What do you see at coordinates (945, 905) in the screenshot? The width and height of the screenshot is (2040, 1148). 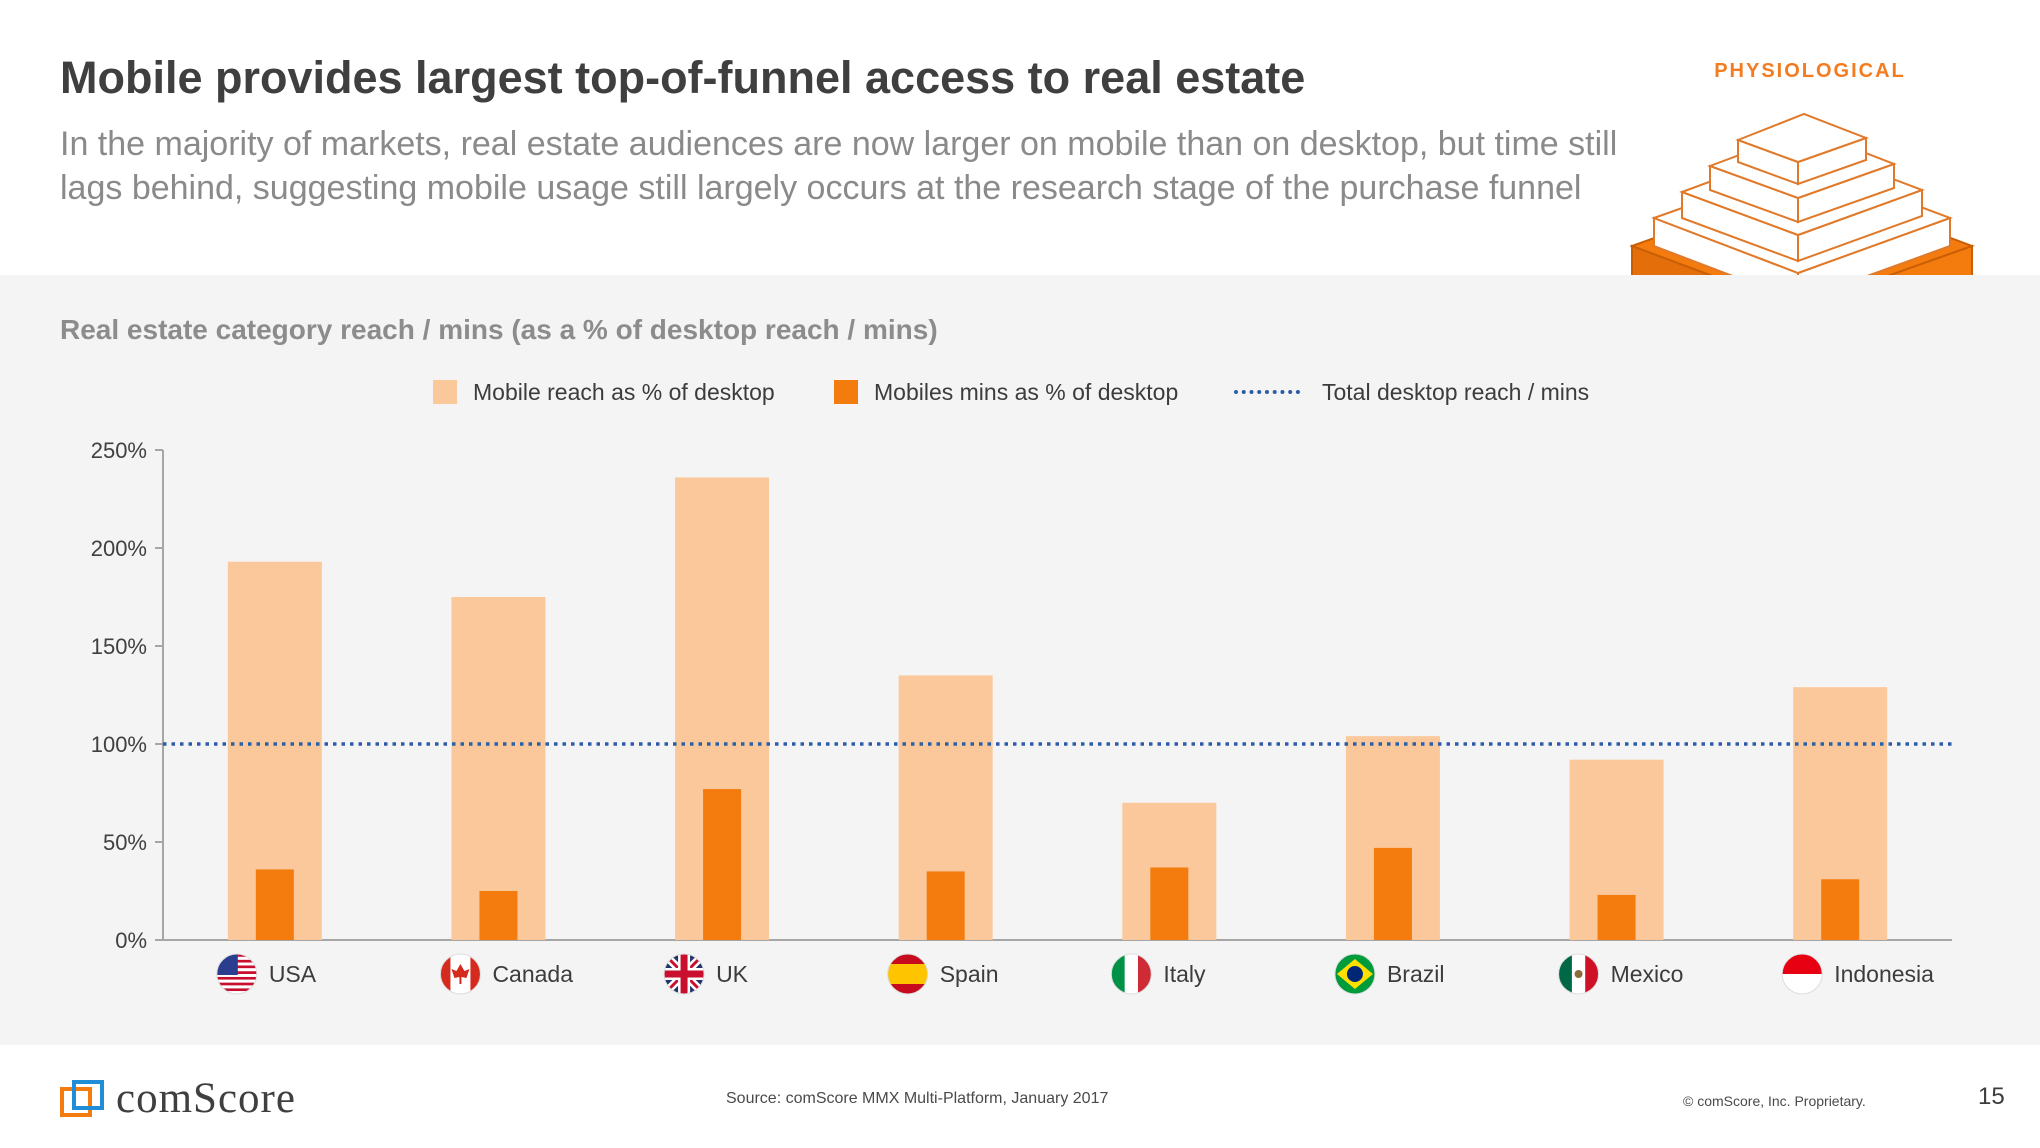 I see `bar-mins-spain` at bounding box center [945, 905].